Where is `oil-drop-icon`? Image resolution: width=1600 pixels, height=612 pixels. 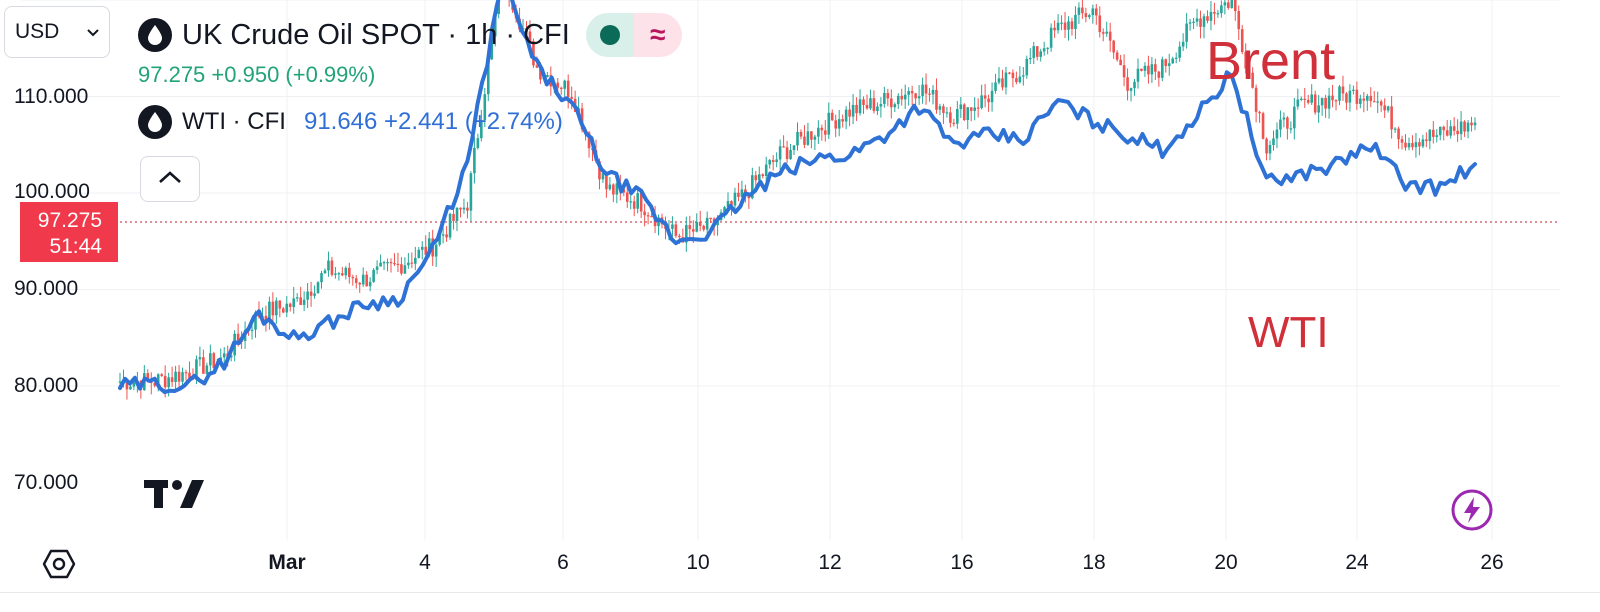 oil-drop-icon is located at coordinates (155, 35).